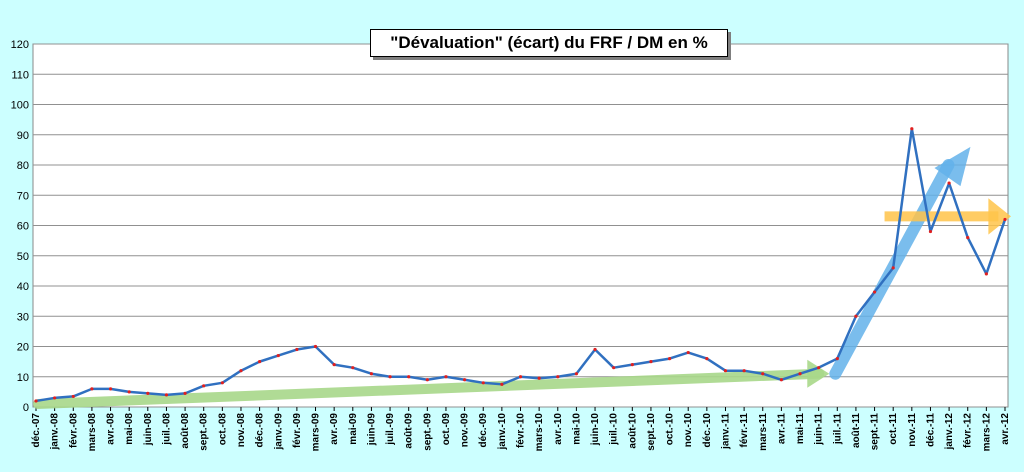 The height and width of the screenshot is (472, 1024). Describe the element at coordinates (614, 429) in the screenshot. I see `x-tick-label: juil.-10` at that location.